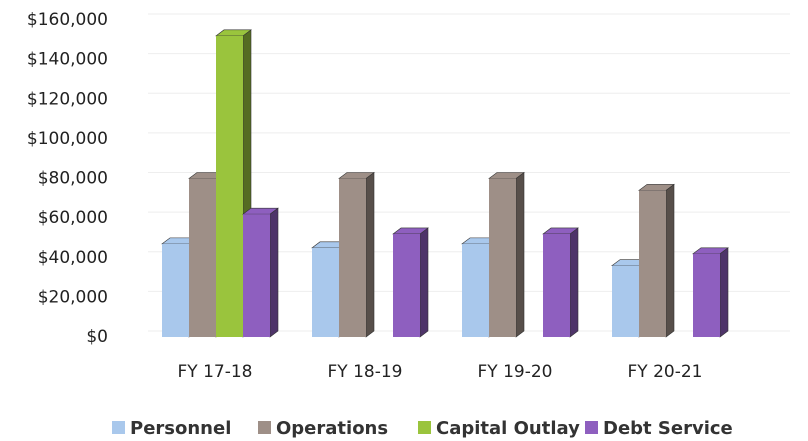  Describe the element at coordinates (668, 428) in the screenshot. I see `legend-label: Debt Service` at that location.